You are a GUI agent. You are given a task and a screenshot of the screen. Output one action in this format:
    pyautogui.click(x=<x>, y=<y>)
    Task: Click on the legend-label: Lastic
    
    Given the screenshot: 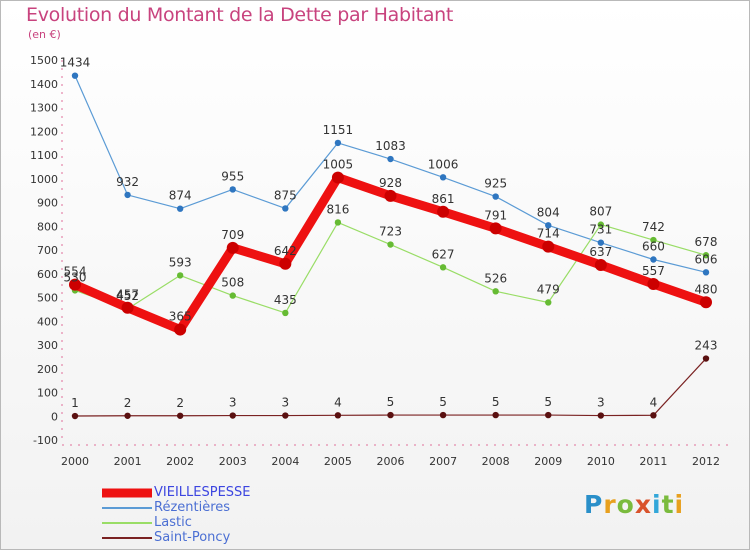 What is the action you would take?
    pyautogui.click(x=173, y=522)
    